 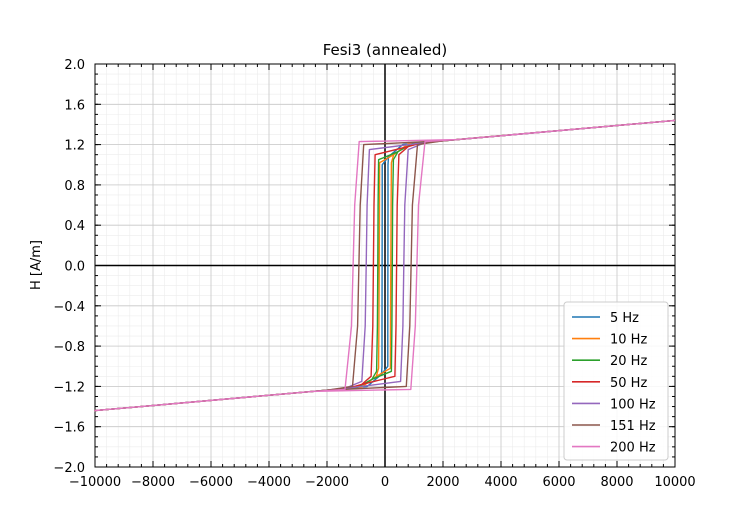 I want to click on y-tick-label: −2.0, so click(x=69, y=468).